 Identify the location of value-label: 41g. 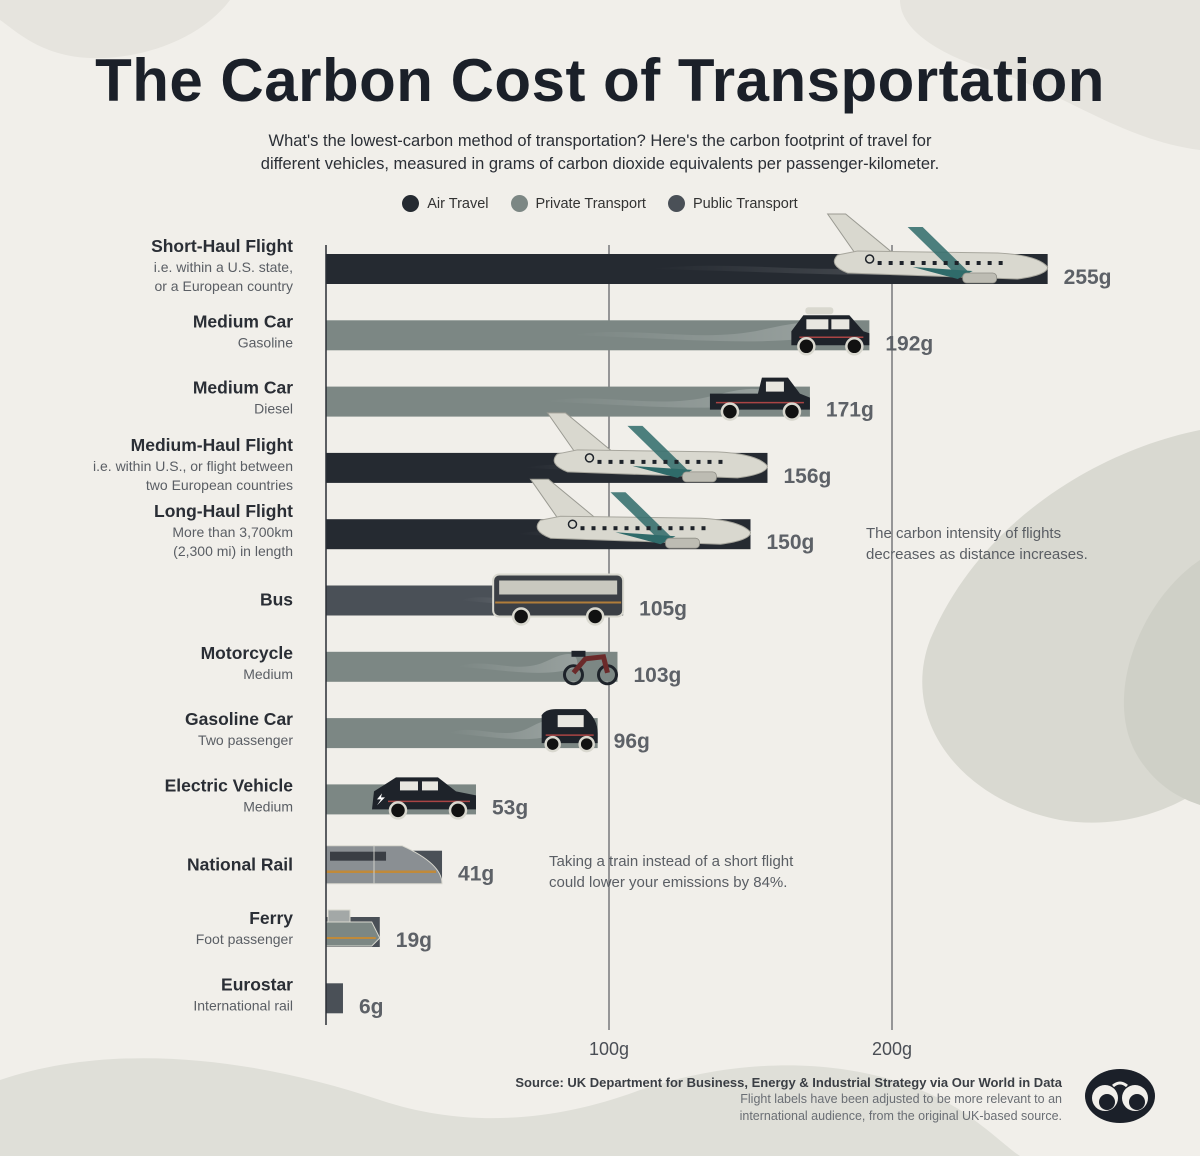
(476, 874).